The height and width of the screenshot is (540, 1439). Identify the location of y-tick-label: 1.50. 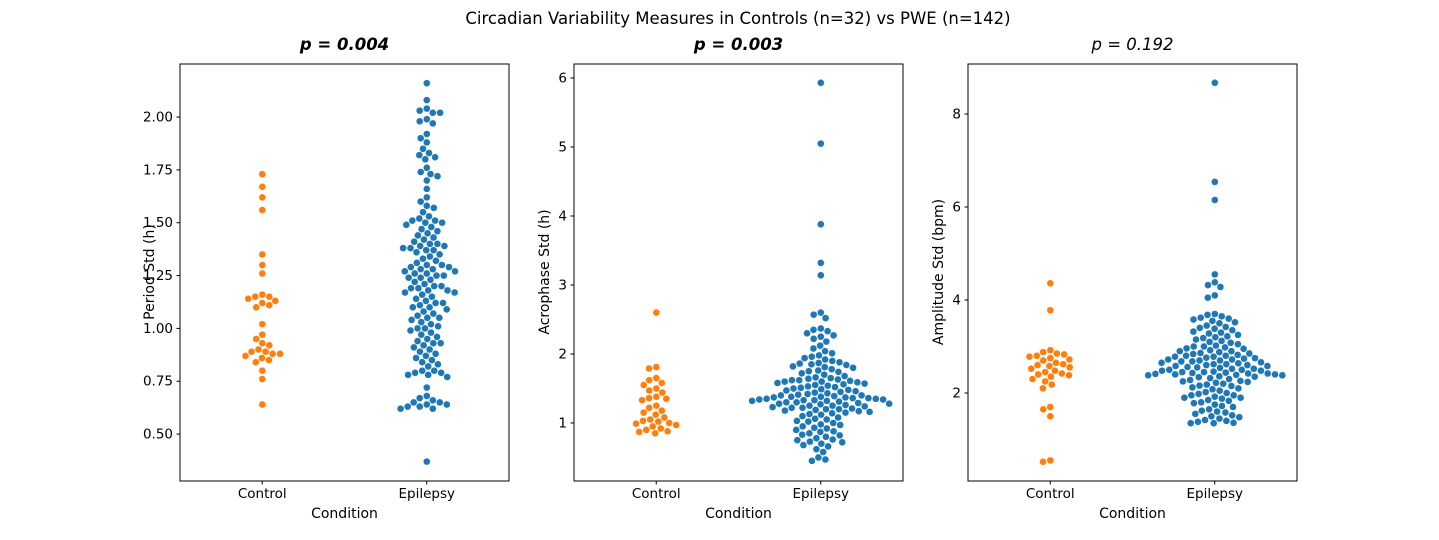
(158, 223).